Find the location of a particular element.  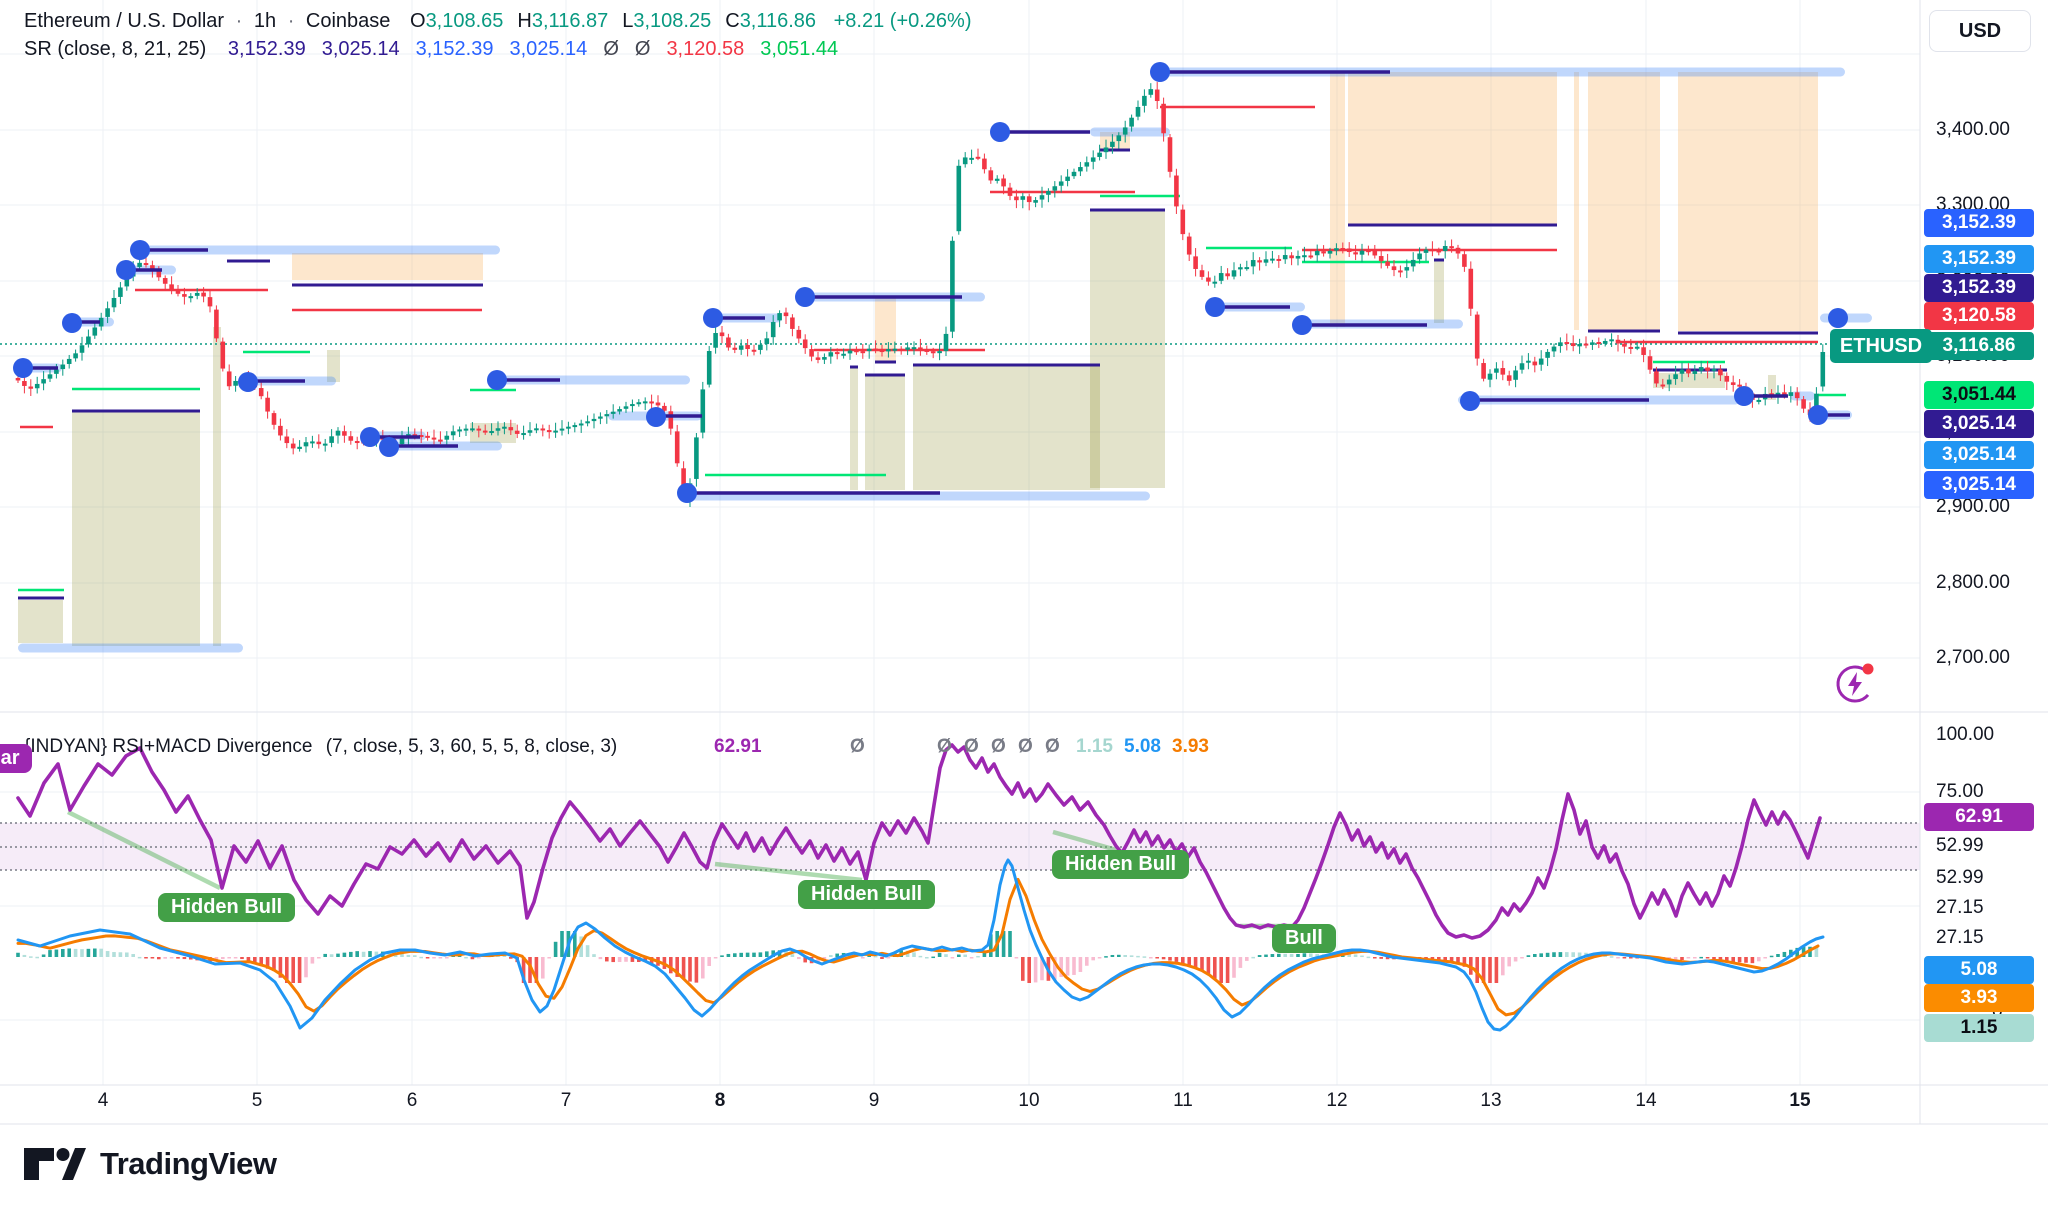

tradingview-logo: TradingView is located at coordinates (149, 1164).